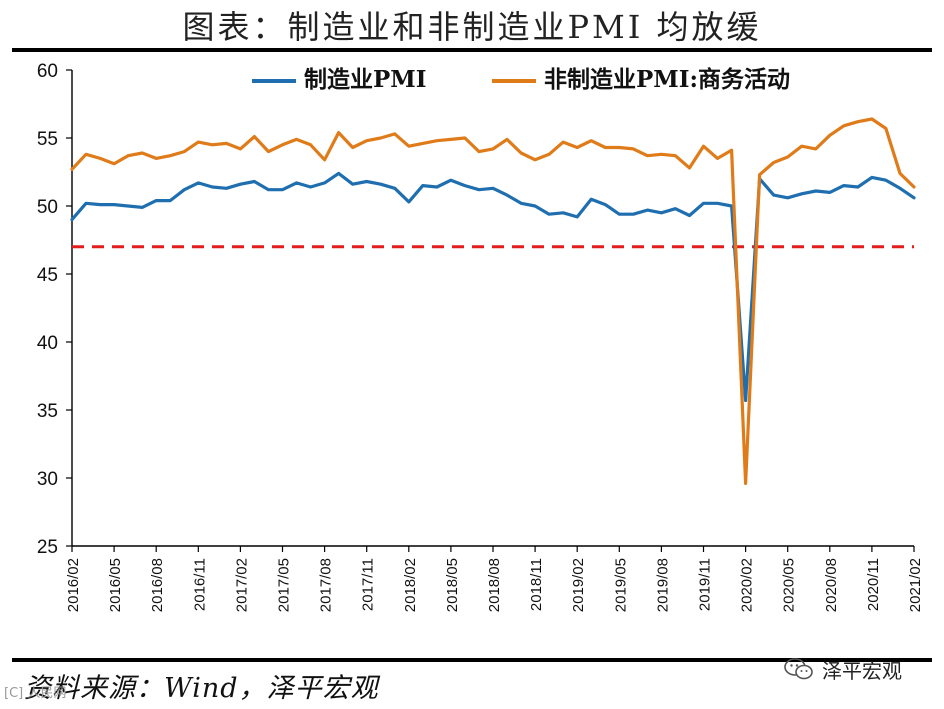 This screenshot has height=709, width=944. I want to click on legend-item-manufacturing: 制造业PMI, so click(339, 76).